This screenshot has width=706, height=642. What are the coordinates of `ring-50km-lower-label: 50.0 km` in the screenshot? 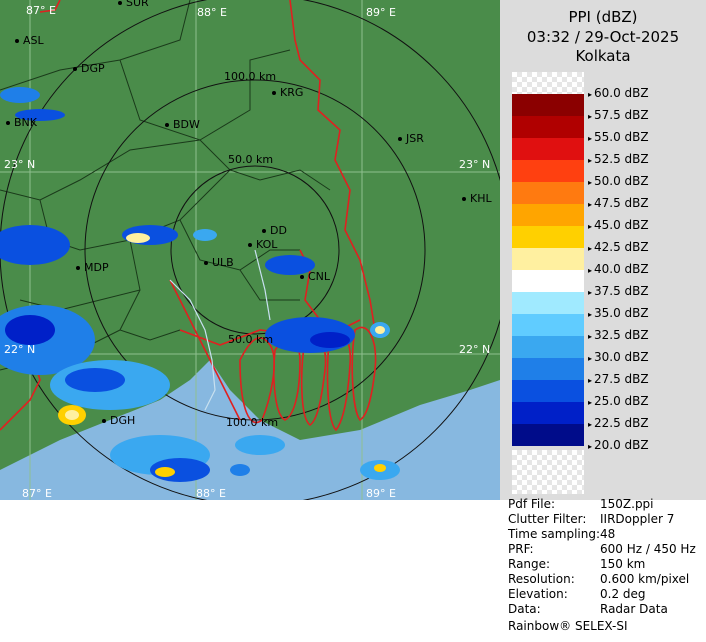 It's located at (251, 339).